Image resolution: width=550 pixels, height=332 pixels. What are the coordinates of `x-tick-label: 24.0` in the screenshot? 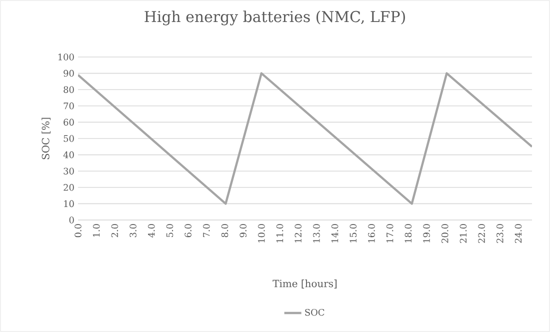 It's located at (518, 233).